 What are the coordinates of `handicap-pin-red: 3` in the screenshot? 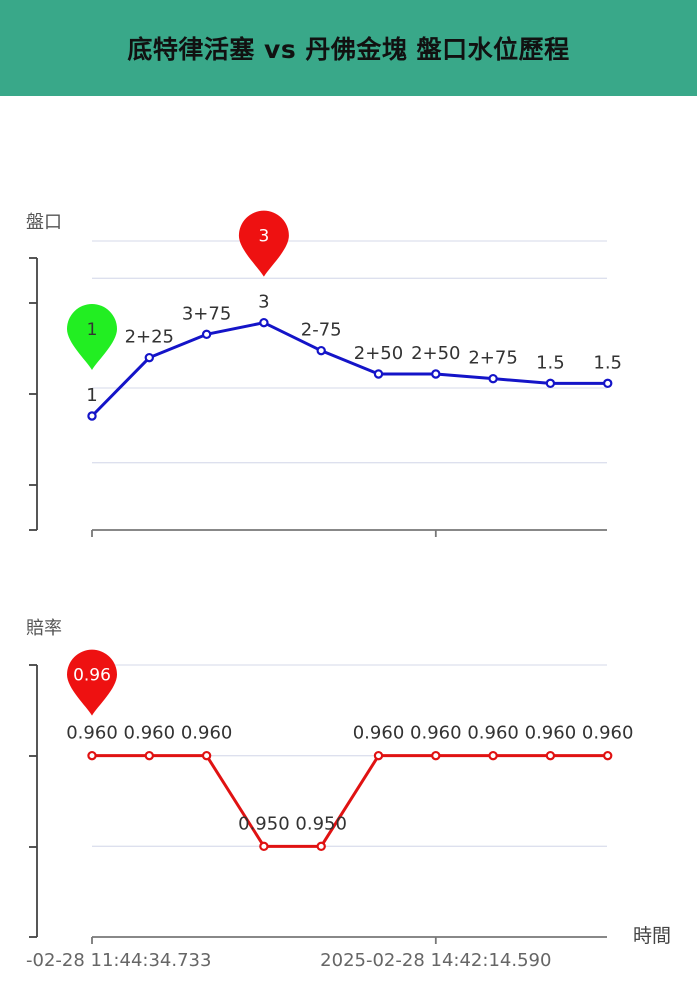 It's located at (263, 243).